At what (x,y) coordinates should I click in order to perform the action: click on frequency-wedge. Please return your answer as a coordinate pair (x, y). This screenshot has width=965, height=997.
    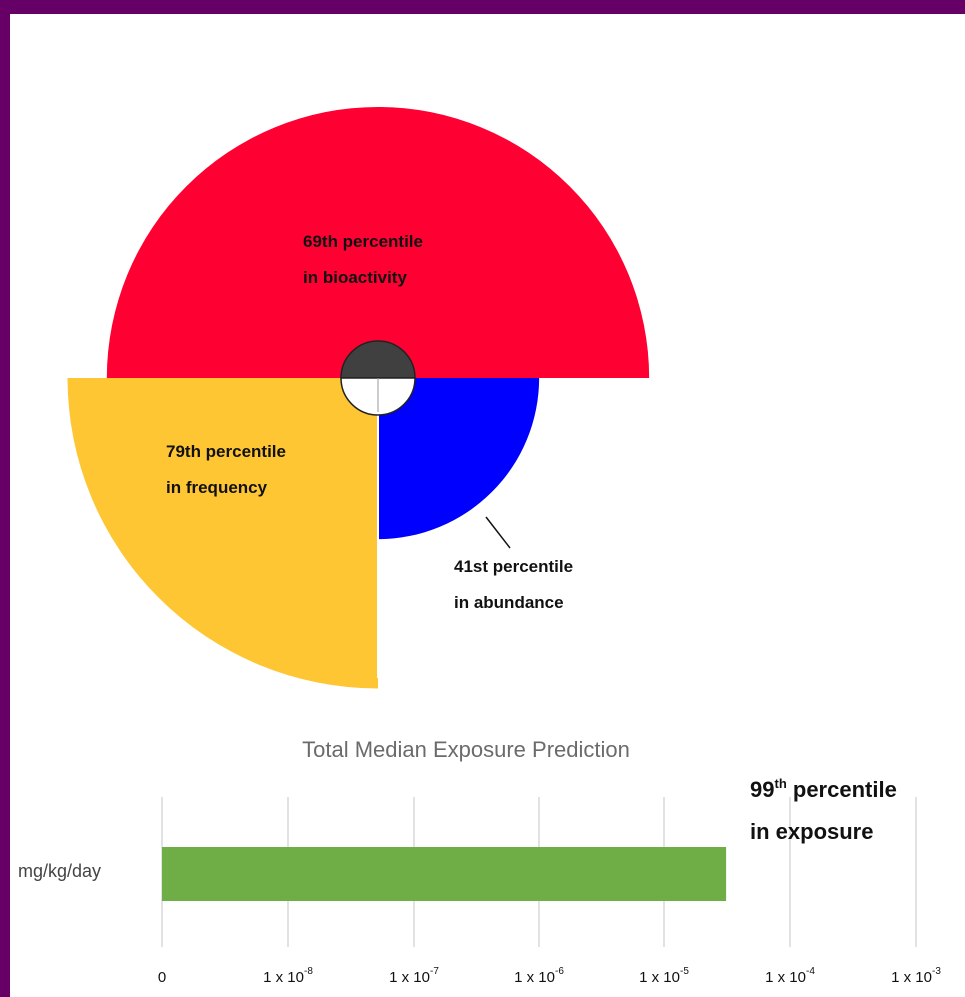
    Looking at the image, I should click on (222, 533).